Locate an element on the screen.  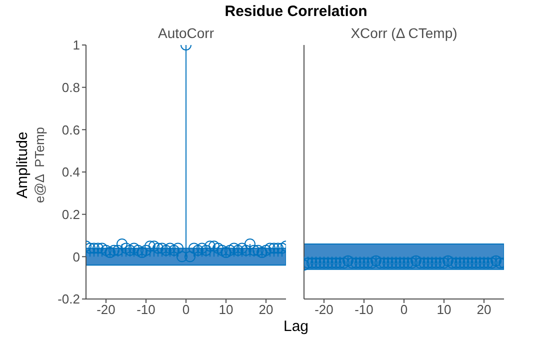
text: e@Δ PTemp is located at coordinates (40, 166).